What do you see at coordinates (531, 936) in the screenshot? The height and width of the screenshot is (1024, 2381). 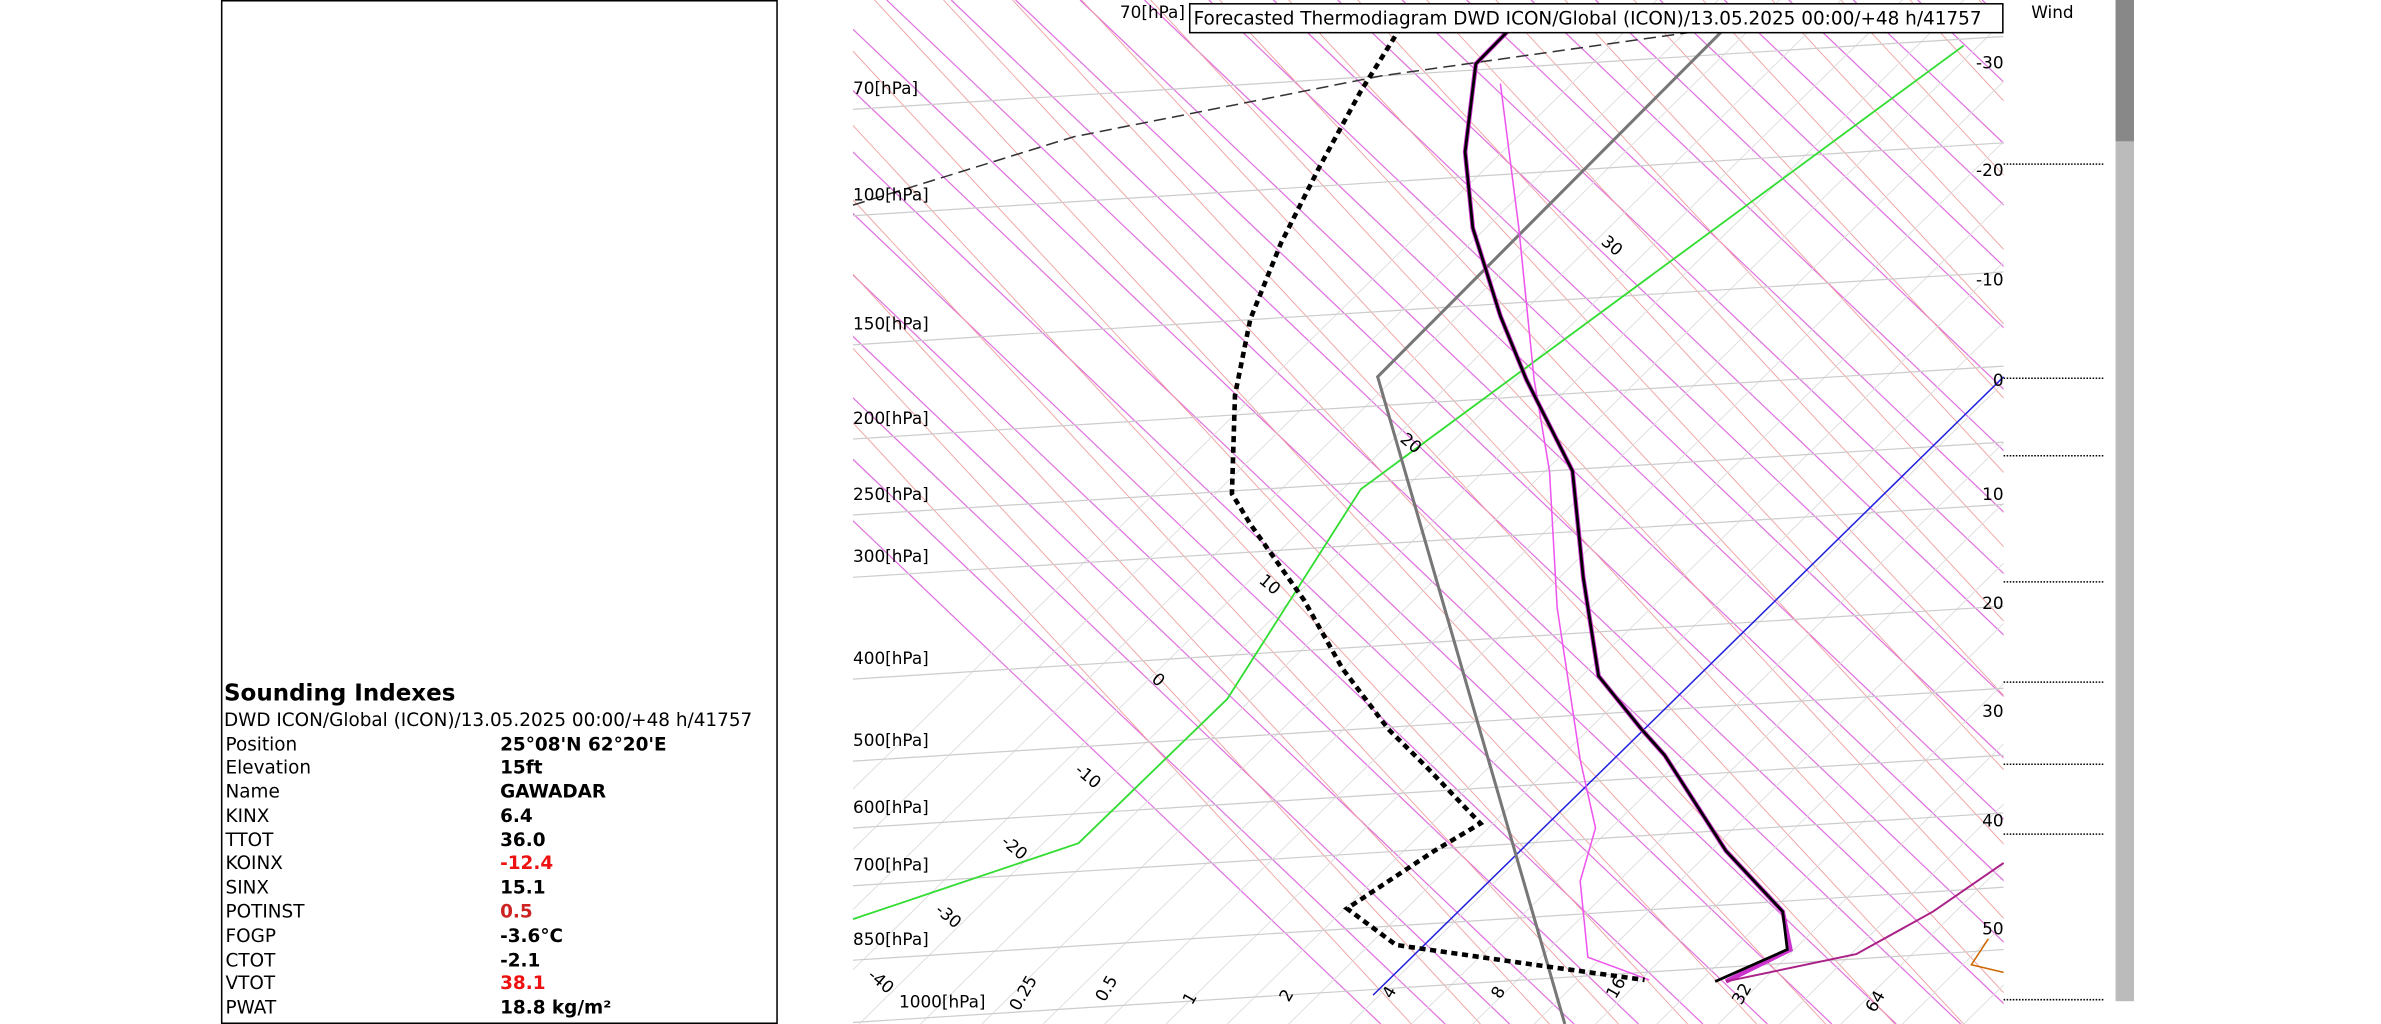 I see `index-value: -3.6°C` at bounding box center [531, 936].